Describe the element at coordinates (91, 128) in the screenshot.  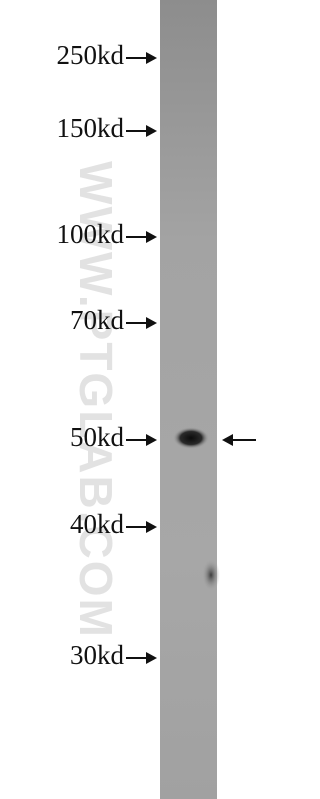
I see `marker-label: 150kd` at that location.